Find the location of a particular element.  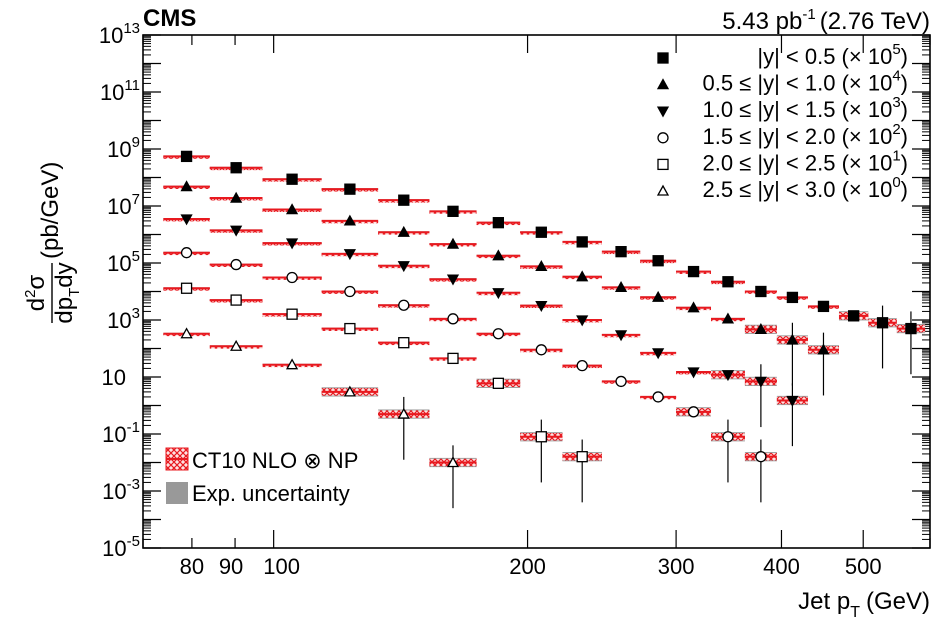

y-tick-label: 10⁹ is located at coordinates (123, 148).